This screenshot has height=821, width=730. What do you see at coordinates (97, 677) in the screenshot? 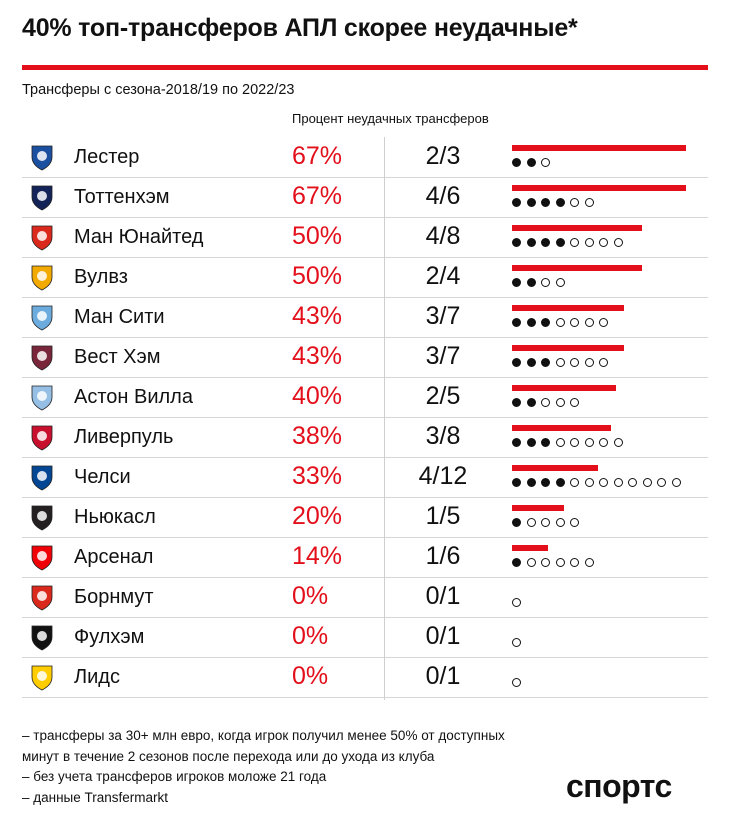
I see `team-name: Лидс` at bounding box center [97, 677].